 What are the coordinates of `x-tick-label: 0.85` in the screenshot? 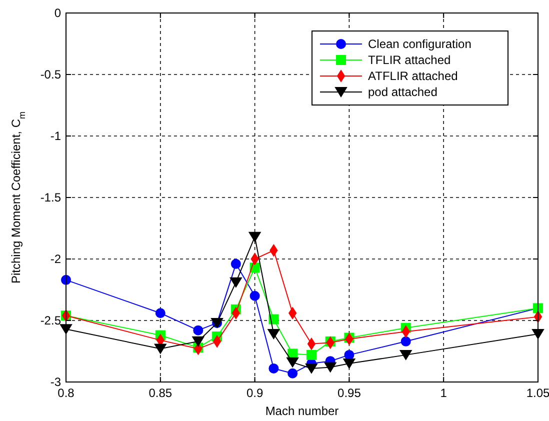 It's located at (160, 393).